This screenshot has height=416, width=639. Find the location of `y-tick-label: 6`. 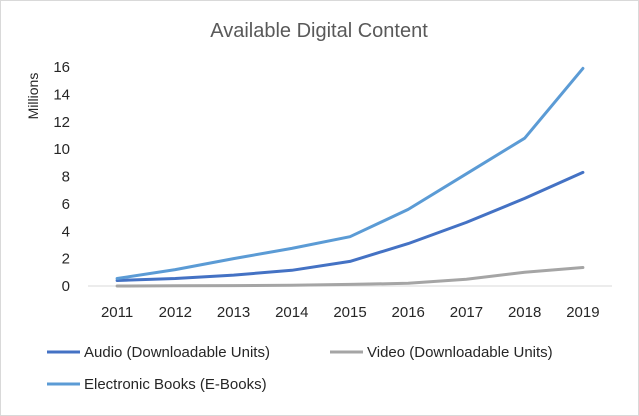

y-tick-label: 6 is located at coordinates (66, 204).